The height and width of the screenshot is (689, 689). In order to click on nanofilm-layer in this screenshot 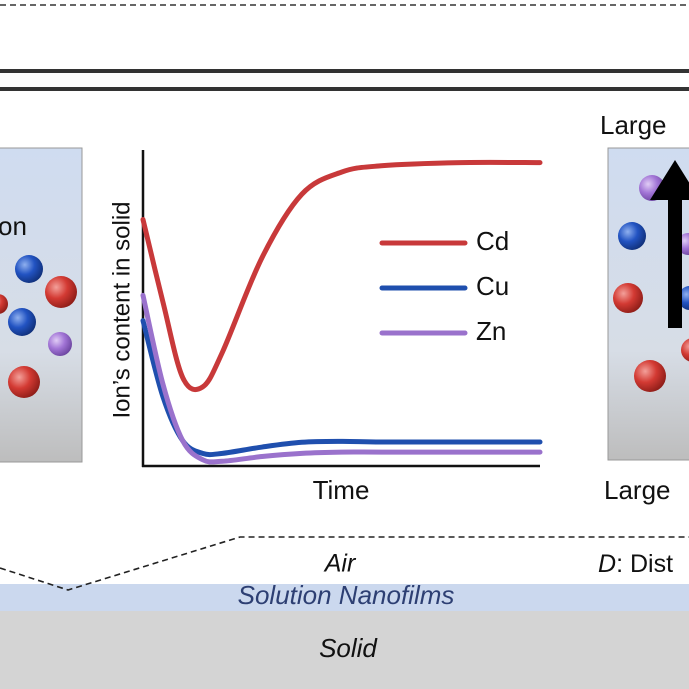, I will do `click(344, 597)`.